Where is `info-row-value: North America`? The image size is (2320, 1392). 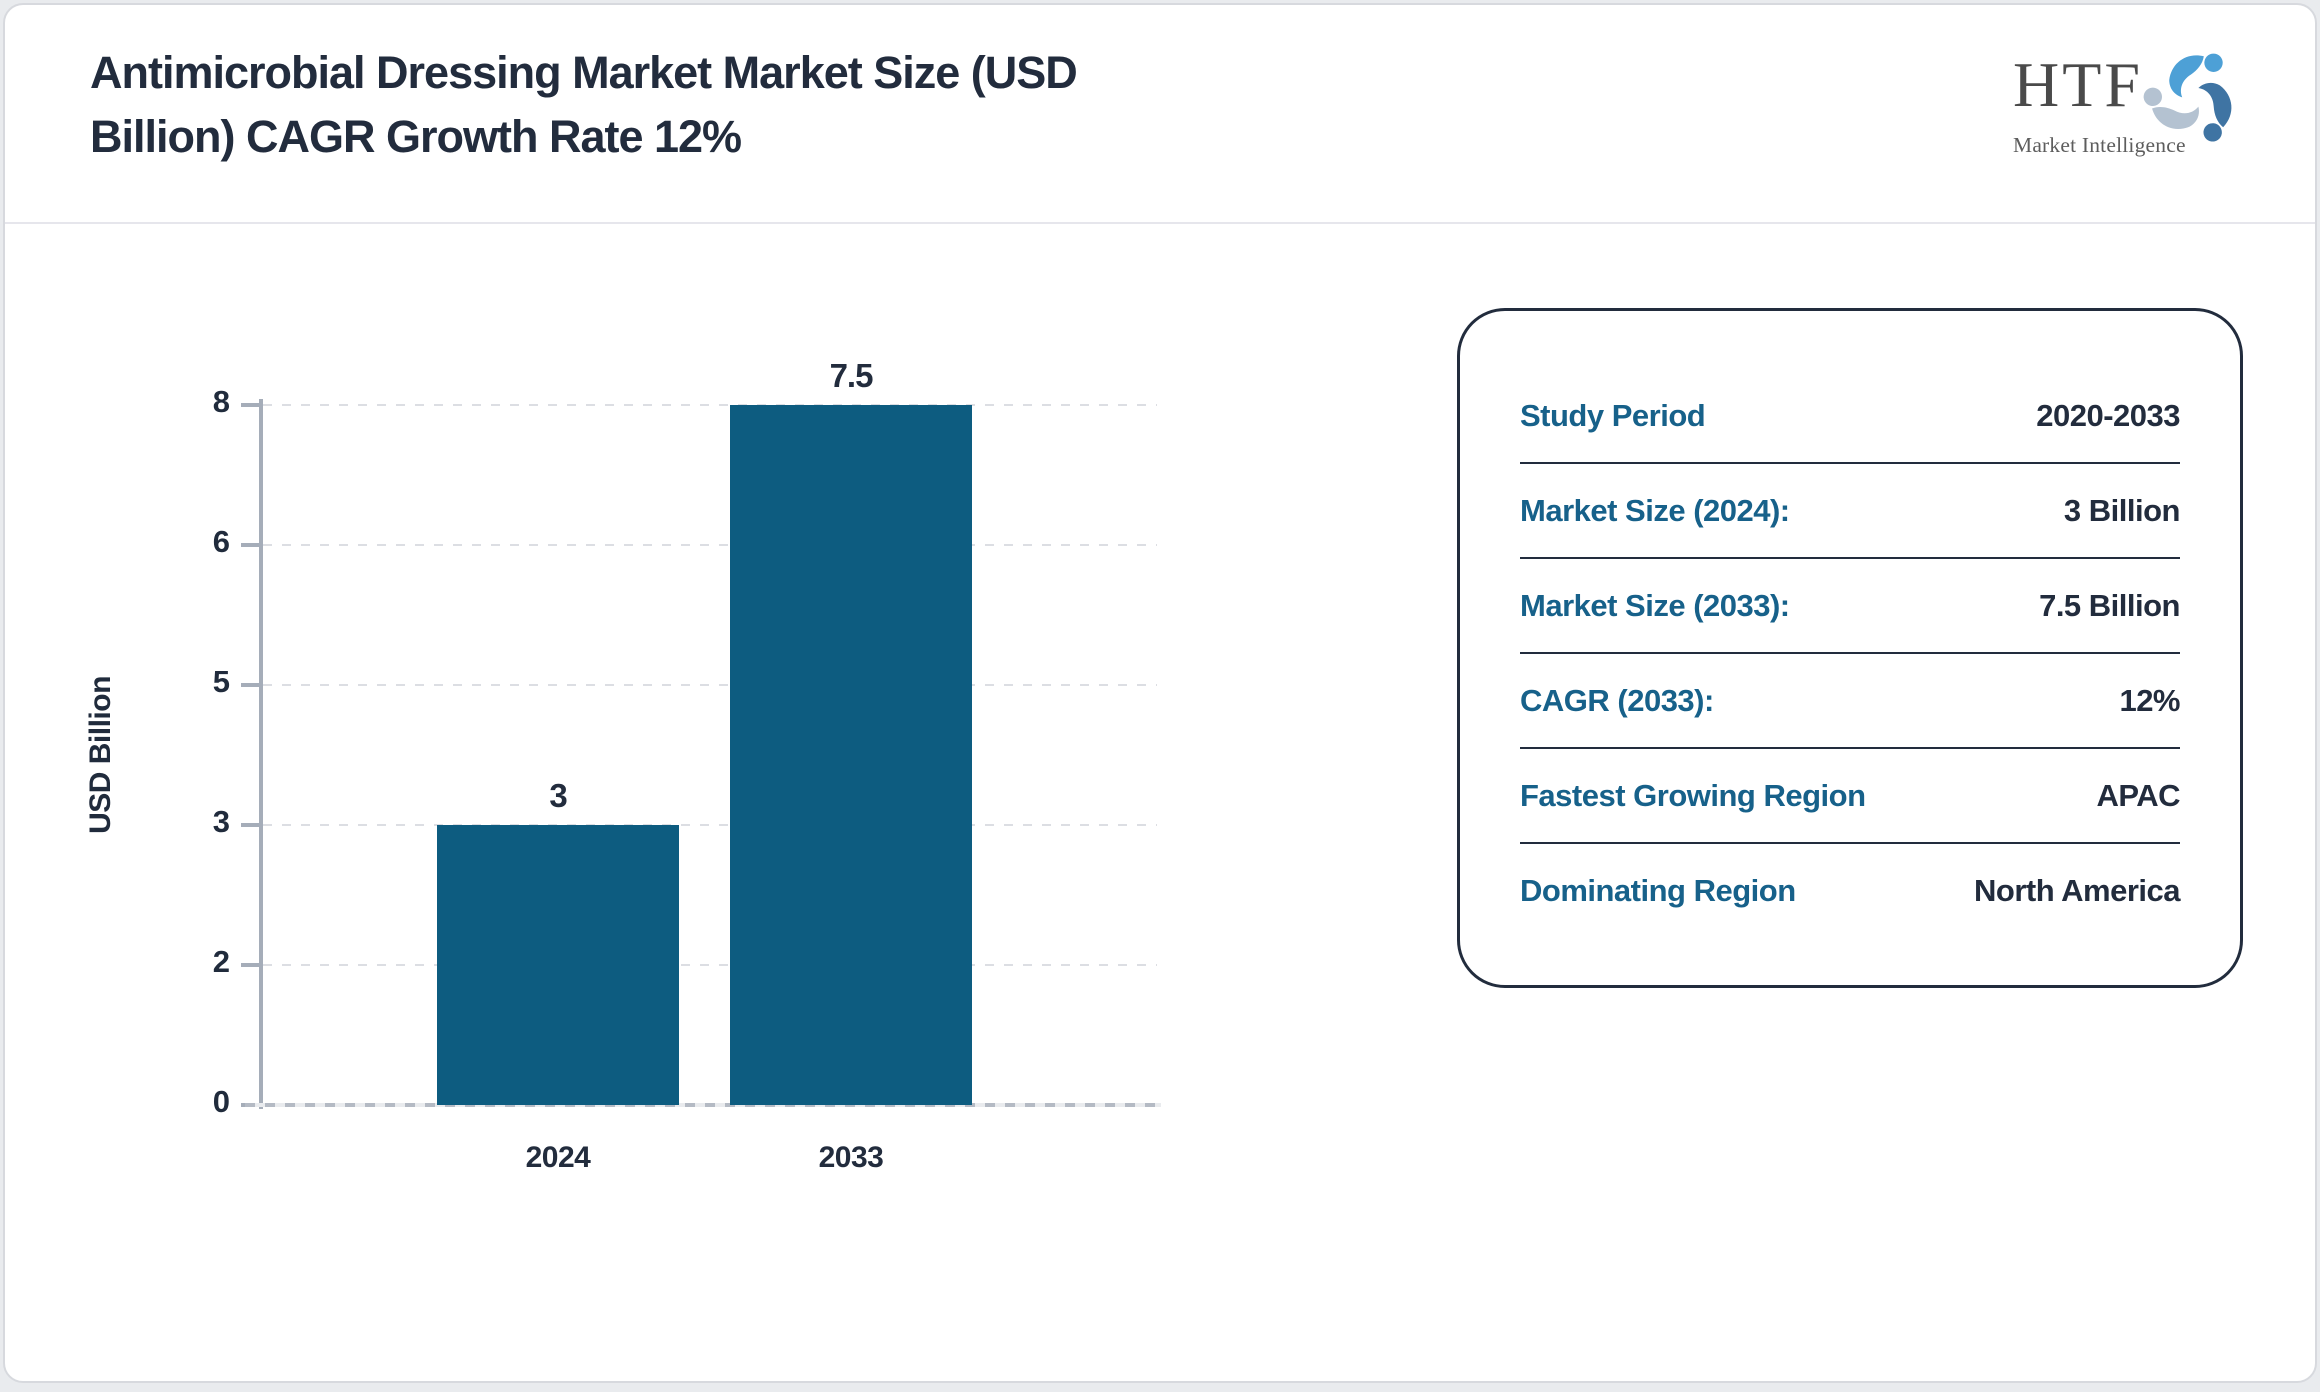 info-row-value: North America is located at coordinates (2077, 890).